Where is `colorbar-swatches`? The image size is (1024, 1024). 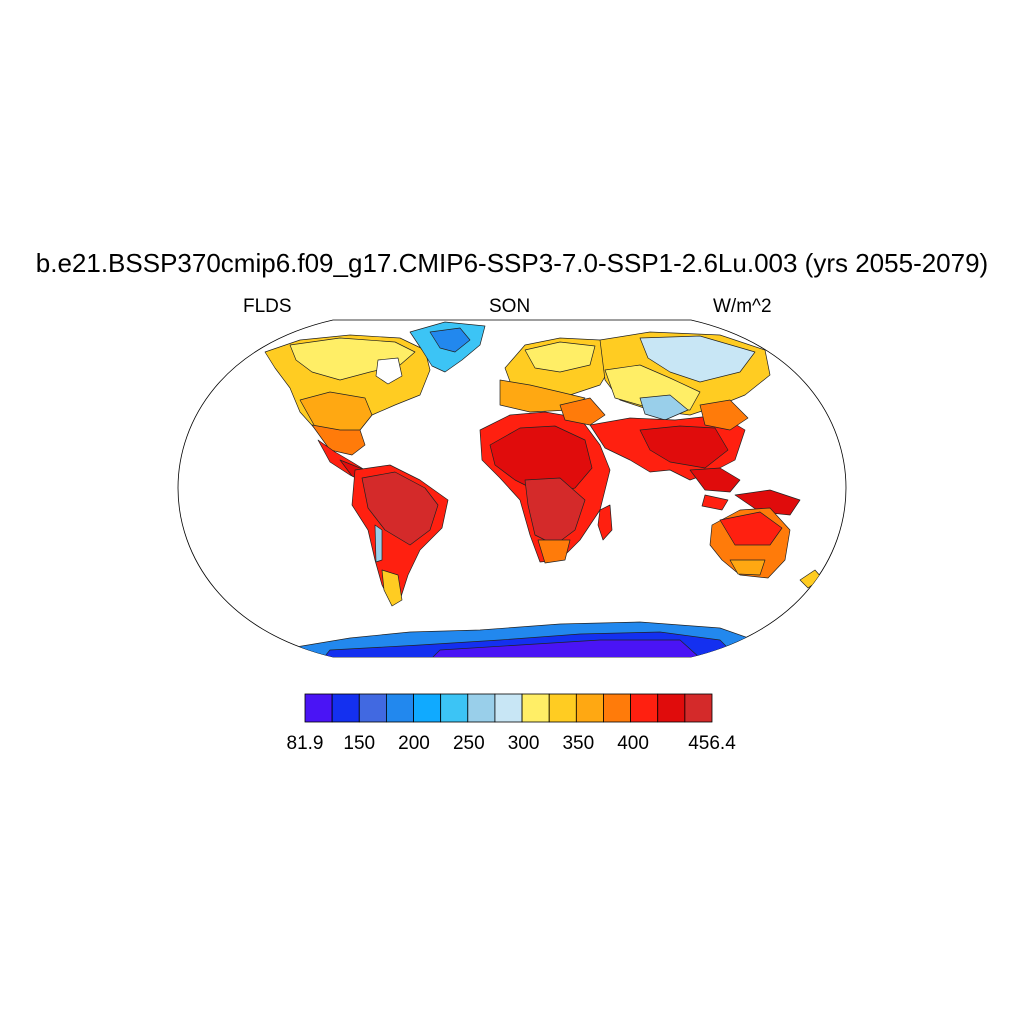
colorbar-swatches is located at coordinates (508, 708).